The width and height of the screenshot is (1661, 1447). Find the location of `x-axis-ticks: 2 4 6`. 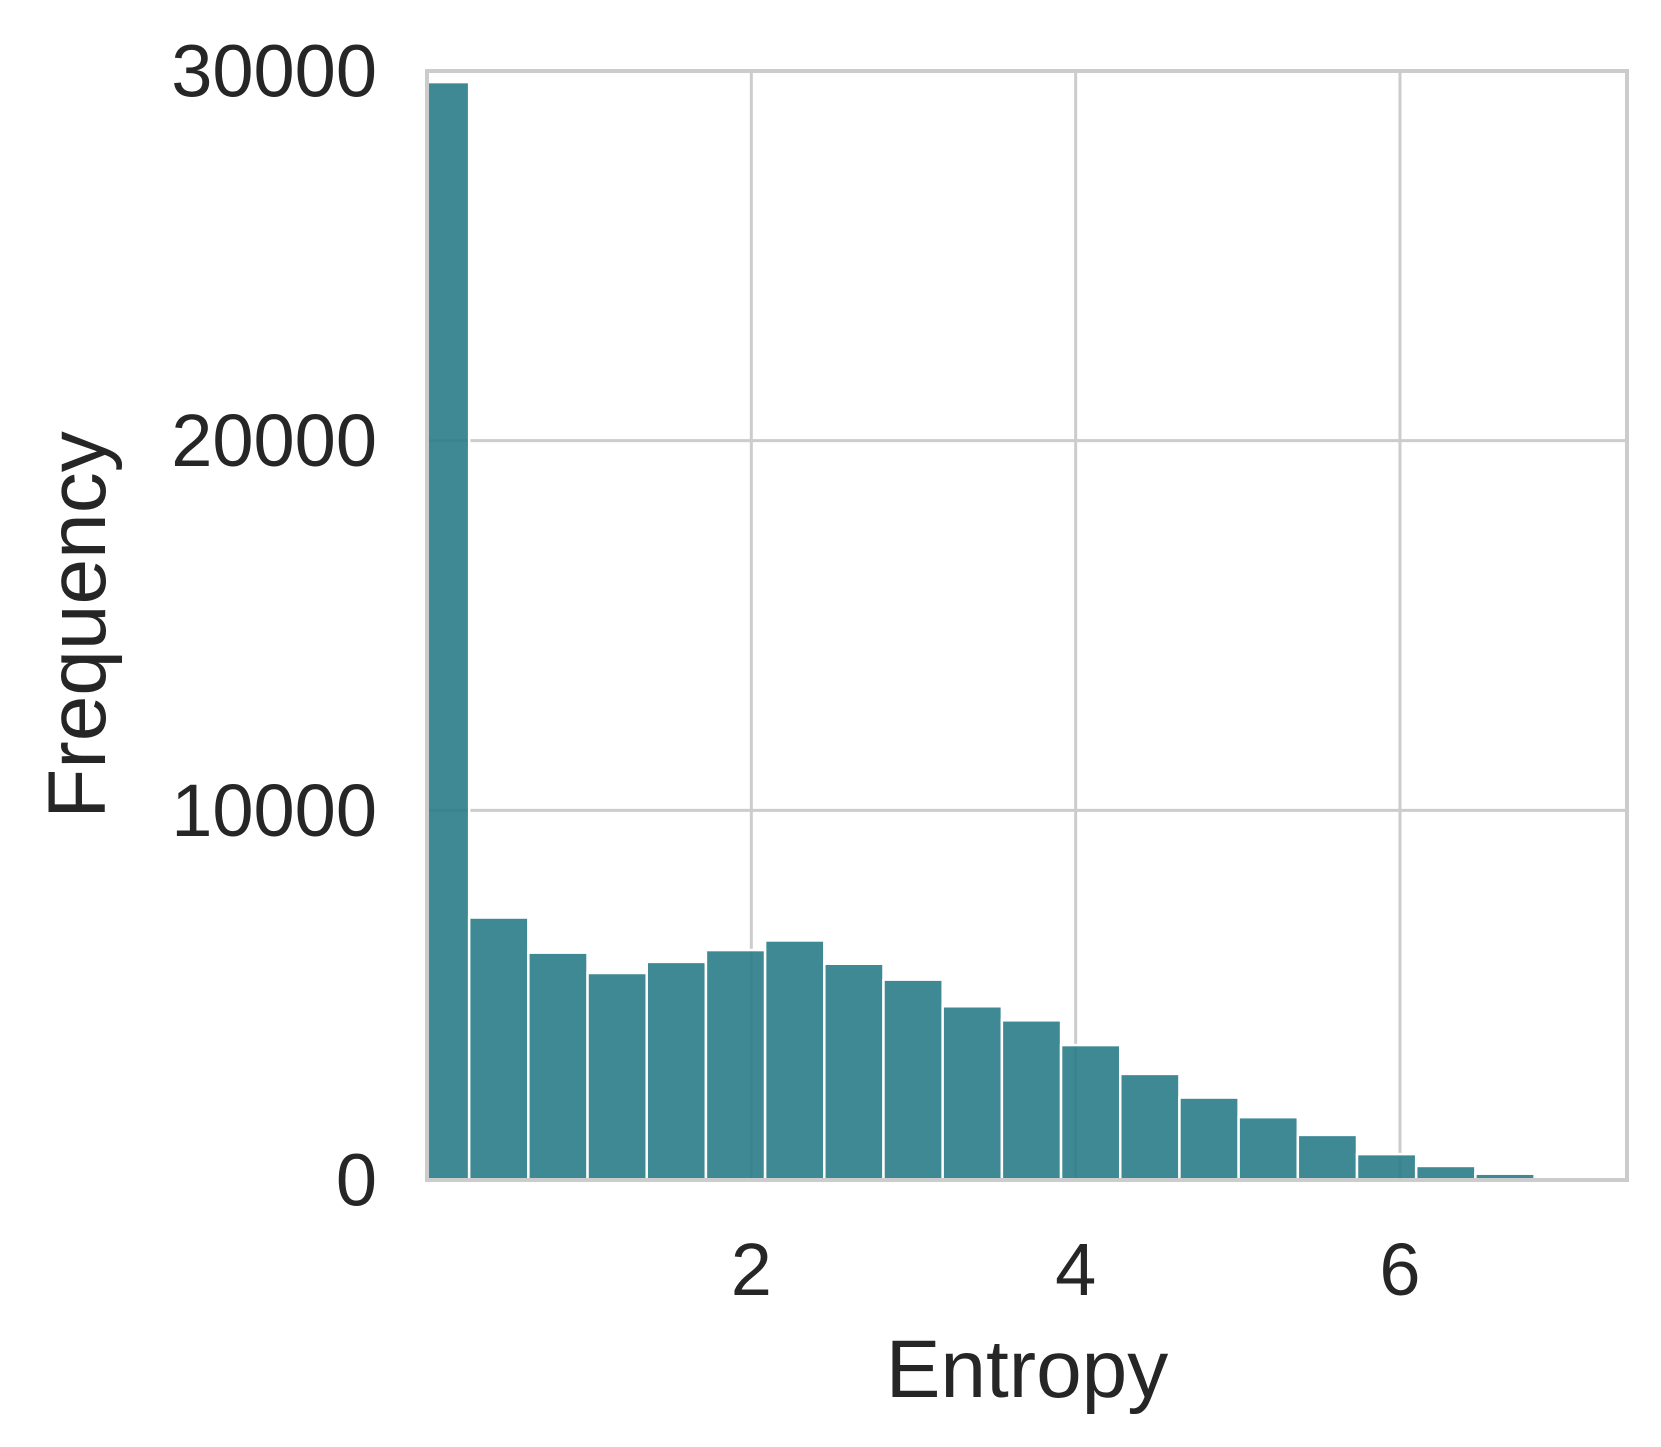

x-axis-ticks: 2 4 6 is located at coordinates (1076, 1269).